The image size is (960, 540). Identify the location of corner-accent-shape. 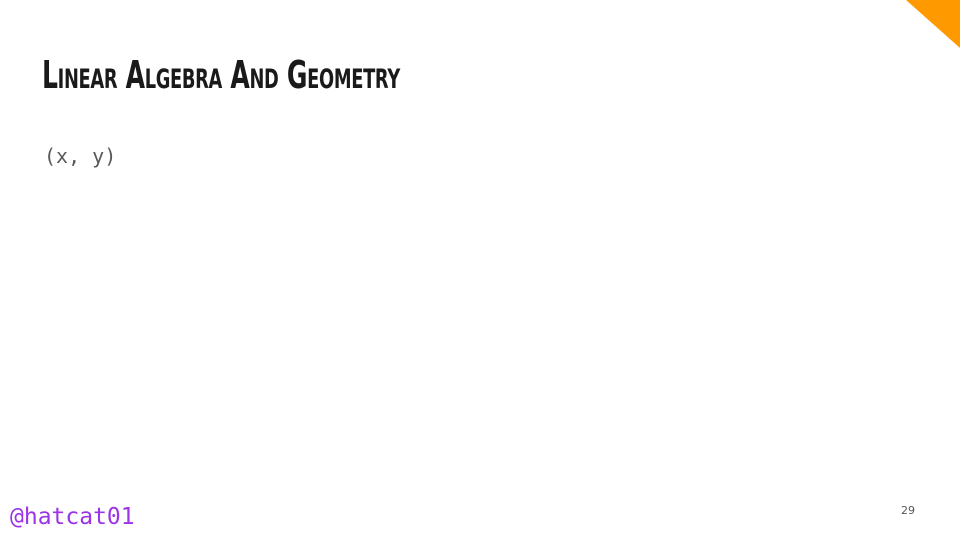
(933, 24).